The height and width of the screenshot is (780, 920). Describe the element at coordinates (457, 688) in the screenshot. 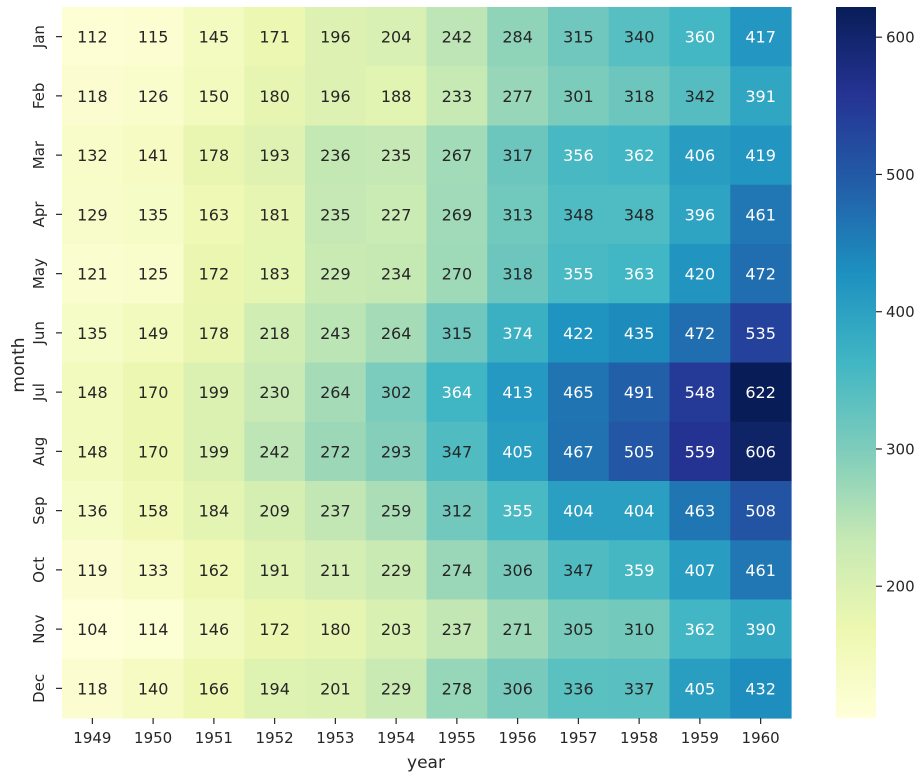

I see `heatmap-cell-dec-1955` at that location.